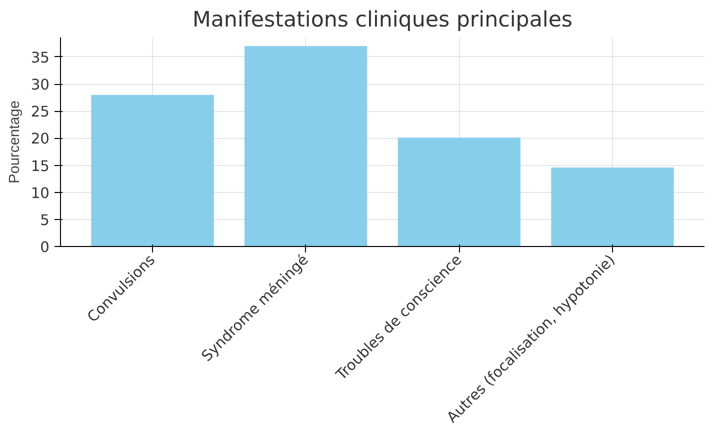  Describe the element at coordinates (382, 20) in the screenshot. I see `chart-title: Manifestations cliniques principales` at that location.